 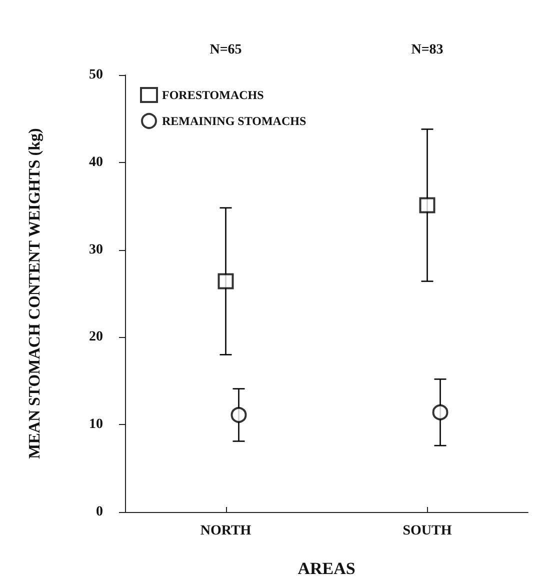 What do you see at coordinates (96, 250) in the screenshot?
I see `y-tick-label: 30` at bounding box center [96, 250].